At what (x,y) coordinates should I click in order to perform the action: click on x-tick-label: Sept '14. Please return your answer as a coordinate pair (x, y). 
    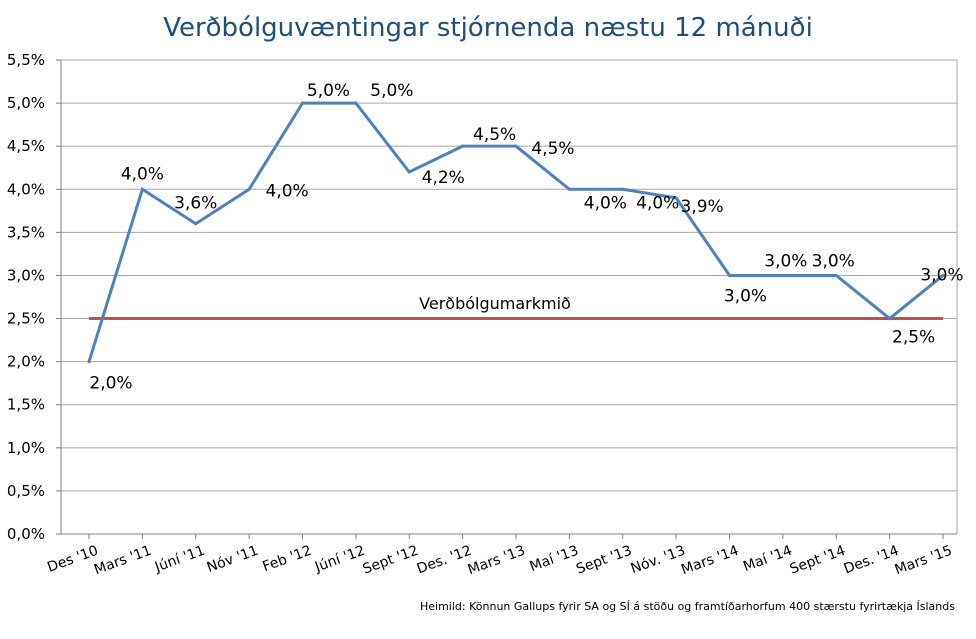
    Looking at the image, I should click on (818, 560).